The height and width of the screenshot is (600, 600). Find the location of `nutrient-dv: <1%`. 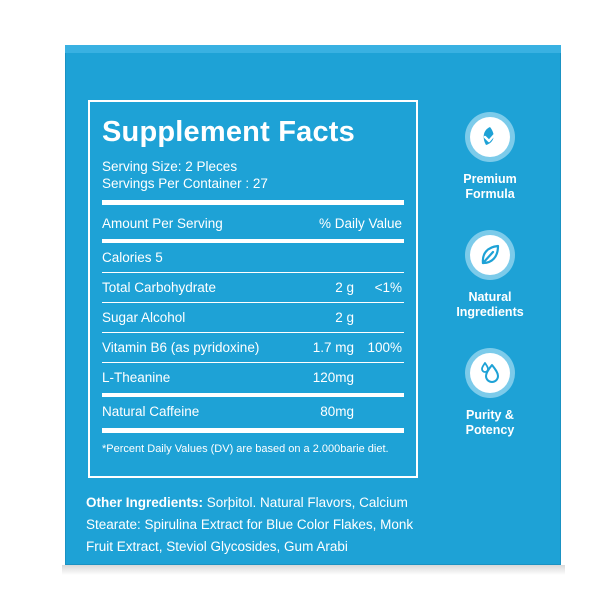

nutrient-dv: <1% is located at coordinates (388, 287).